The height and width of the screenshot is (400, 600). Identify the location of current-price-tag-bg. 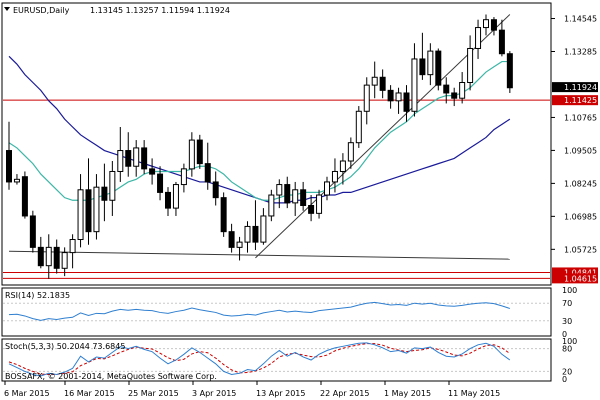
(575, 87).